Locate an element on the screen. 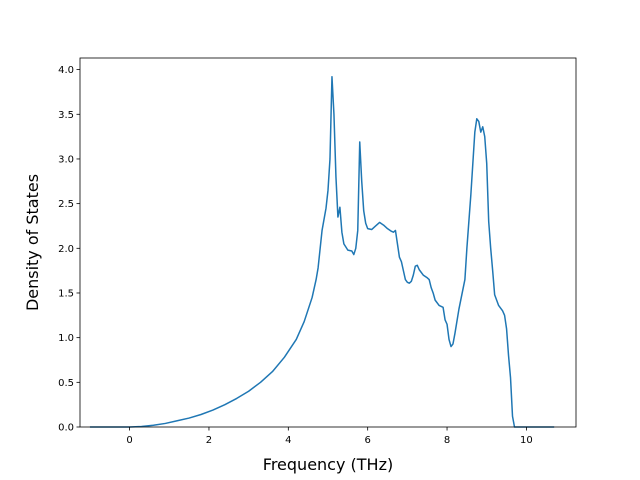 Image resolution: width=640 pixels, height=480 pixels. x-axis-label: Frequency (THz) is located at coordinates (328, 464).